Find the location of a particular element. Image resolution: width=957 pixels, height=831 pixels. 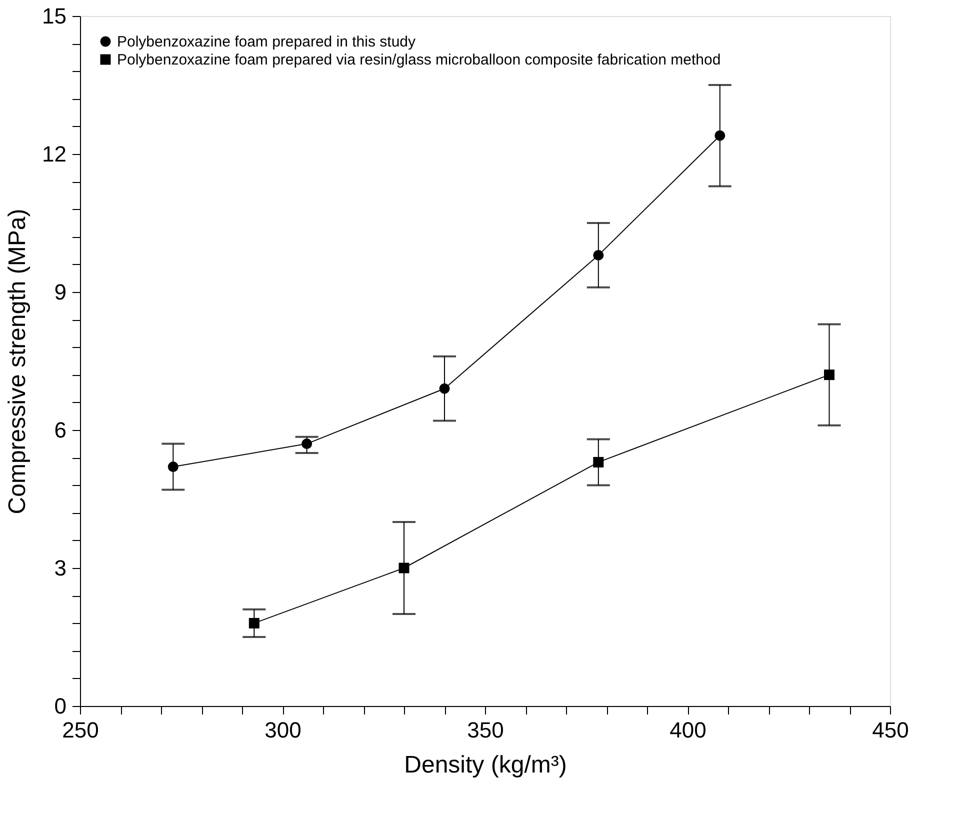

y-tick-label: 15 is located at coordinates (54, 16).